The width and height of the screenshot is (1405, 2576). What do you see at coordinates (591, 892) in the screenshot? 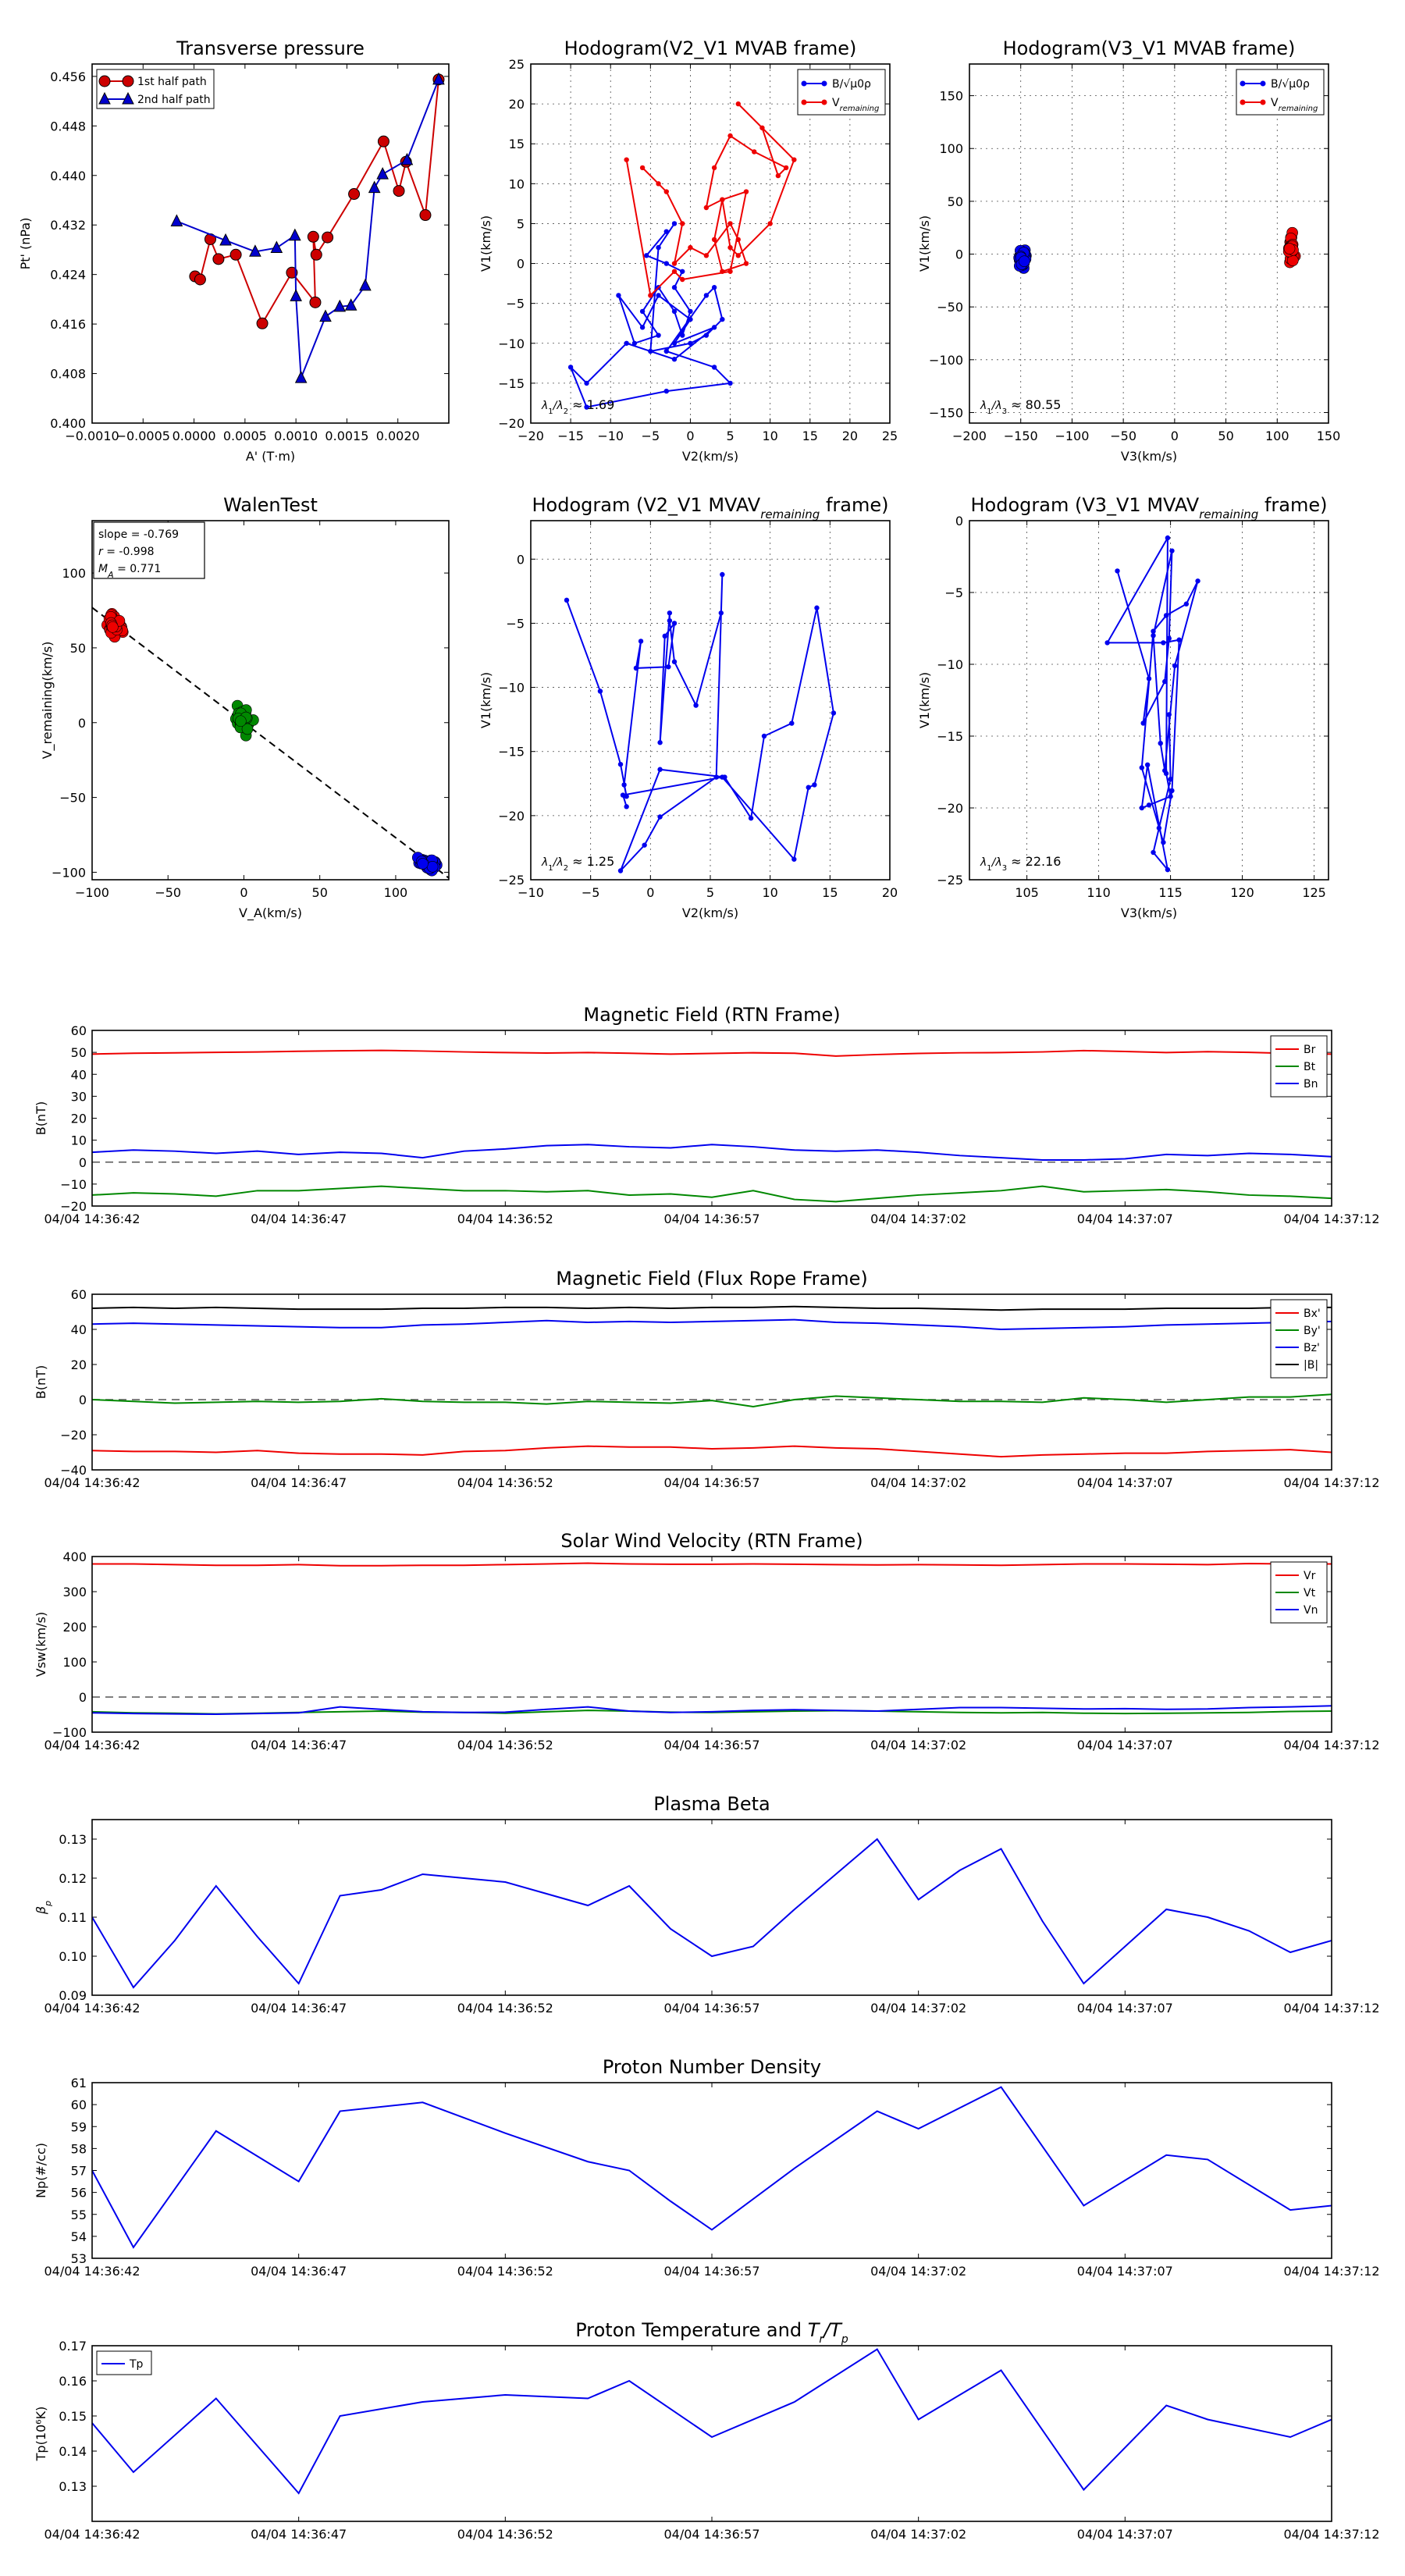
I see `x-tick-label: −5` at bounding box center [591, 892].